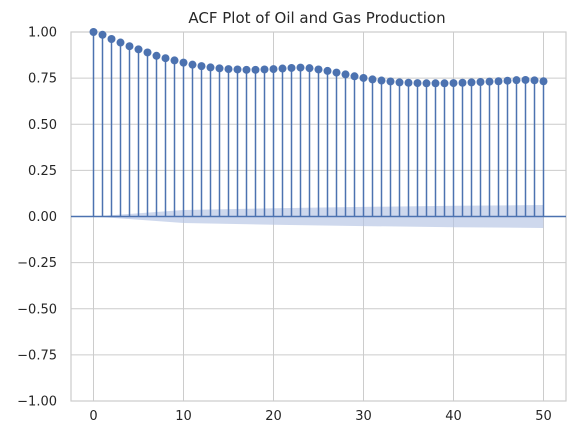 Image resolution: width=575 pixels, height=440 pixels. What do you see at coordinates (273, 416) in the screenshot?
I see `x-tick-label: 20` at bounding box center [273, 416].